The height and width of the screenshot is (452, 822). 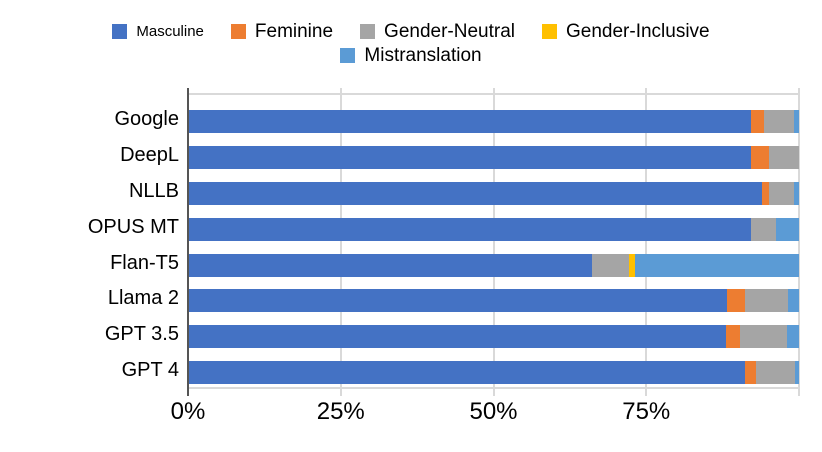 What do you see at coordinates (787, 229) in the screenshot?
I see `bar-segment-opus-mt-mistranslation` at bounding box center [787, 229].